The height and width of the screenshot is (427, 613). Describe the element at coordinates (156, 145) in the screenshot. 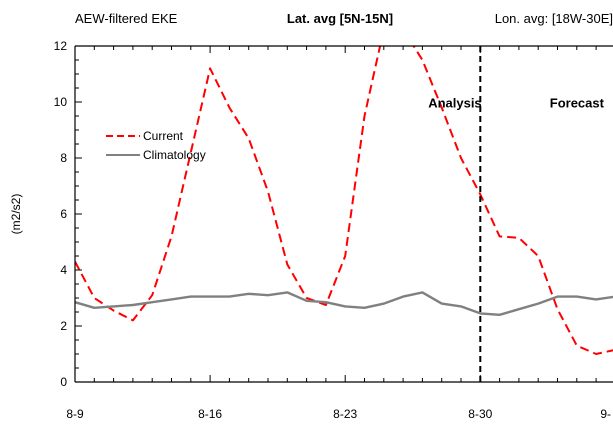

I see `legend: Current Climatology` at that location.